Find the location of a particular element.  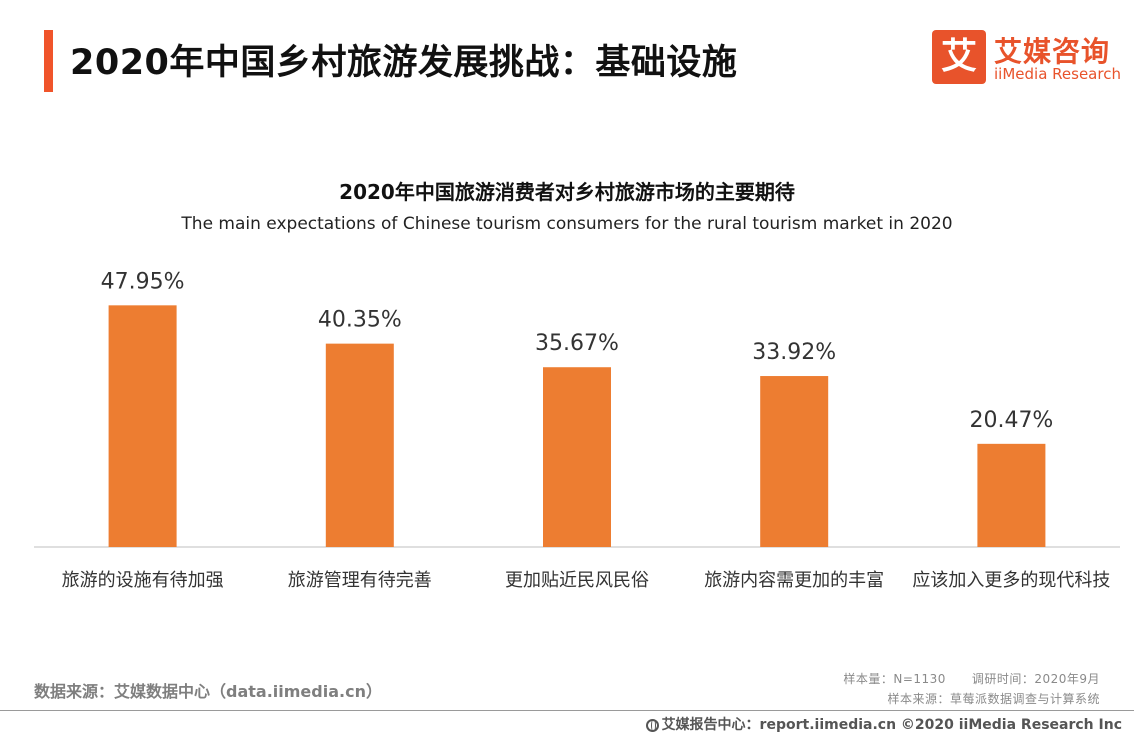

value-label-2: 40.35% is located at coordinates (360, 320).